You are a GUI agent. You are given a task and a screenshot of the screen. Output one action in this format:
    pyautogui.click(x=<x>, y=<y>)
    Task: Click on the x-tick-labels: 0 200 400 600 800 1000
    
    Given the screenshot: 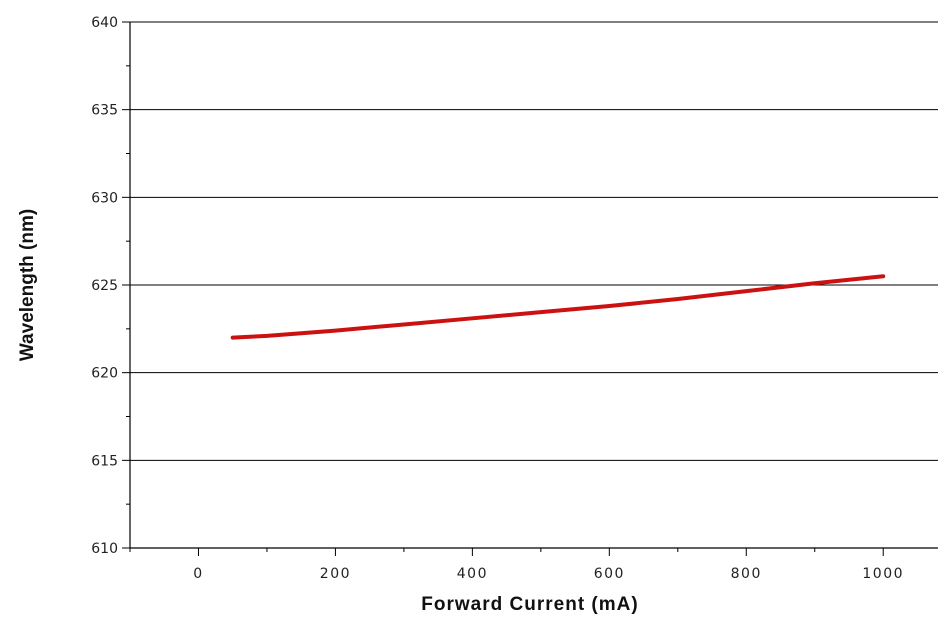 What is the action you would take?
    pyautogui.click(x=548, y=574)
    